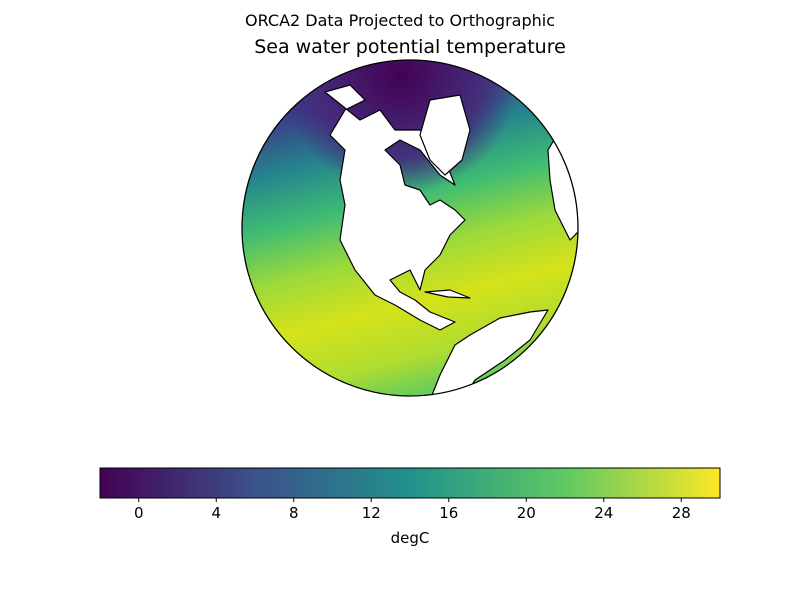  Describe the element at coordinates (294, 513) in the screenshot. I see `colorbar-tick-label: 8` at that location.